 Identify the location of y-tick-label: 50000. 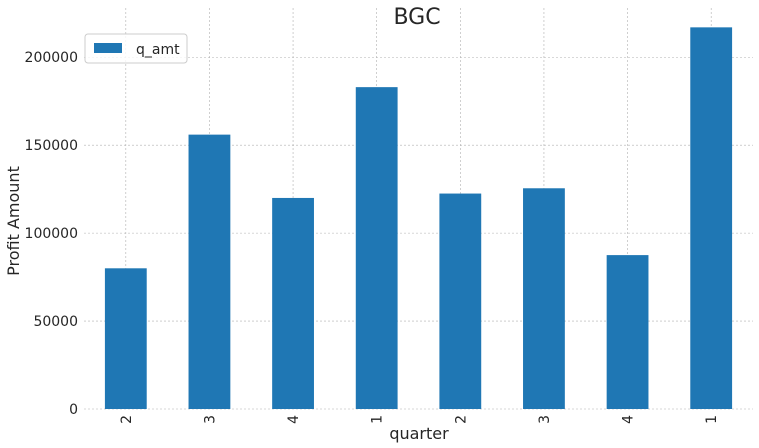
(55, 322).